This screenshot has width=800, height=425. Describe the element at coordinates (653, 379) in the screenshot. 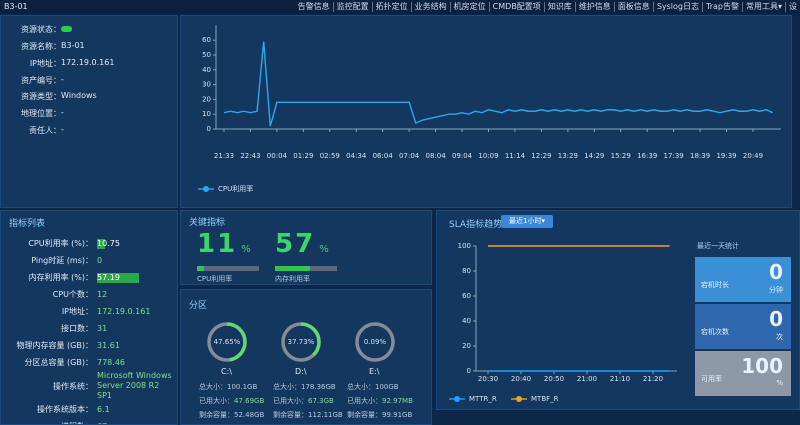

I see `x-tick-label: 21:20` at that location.